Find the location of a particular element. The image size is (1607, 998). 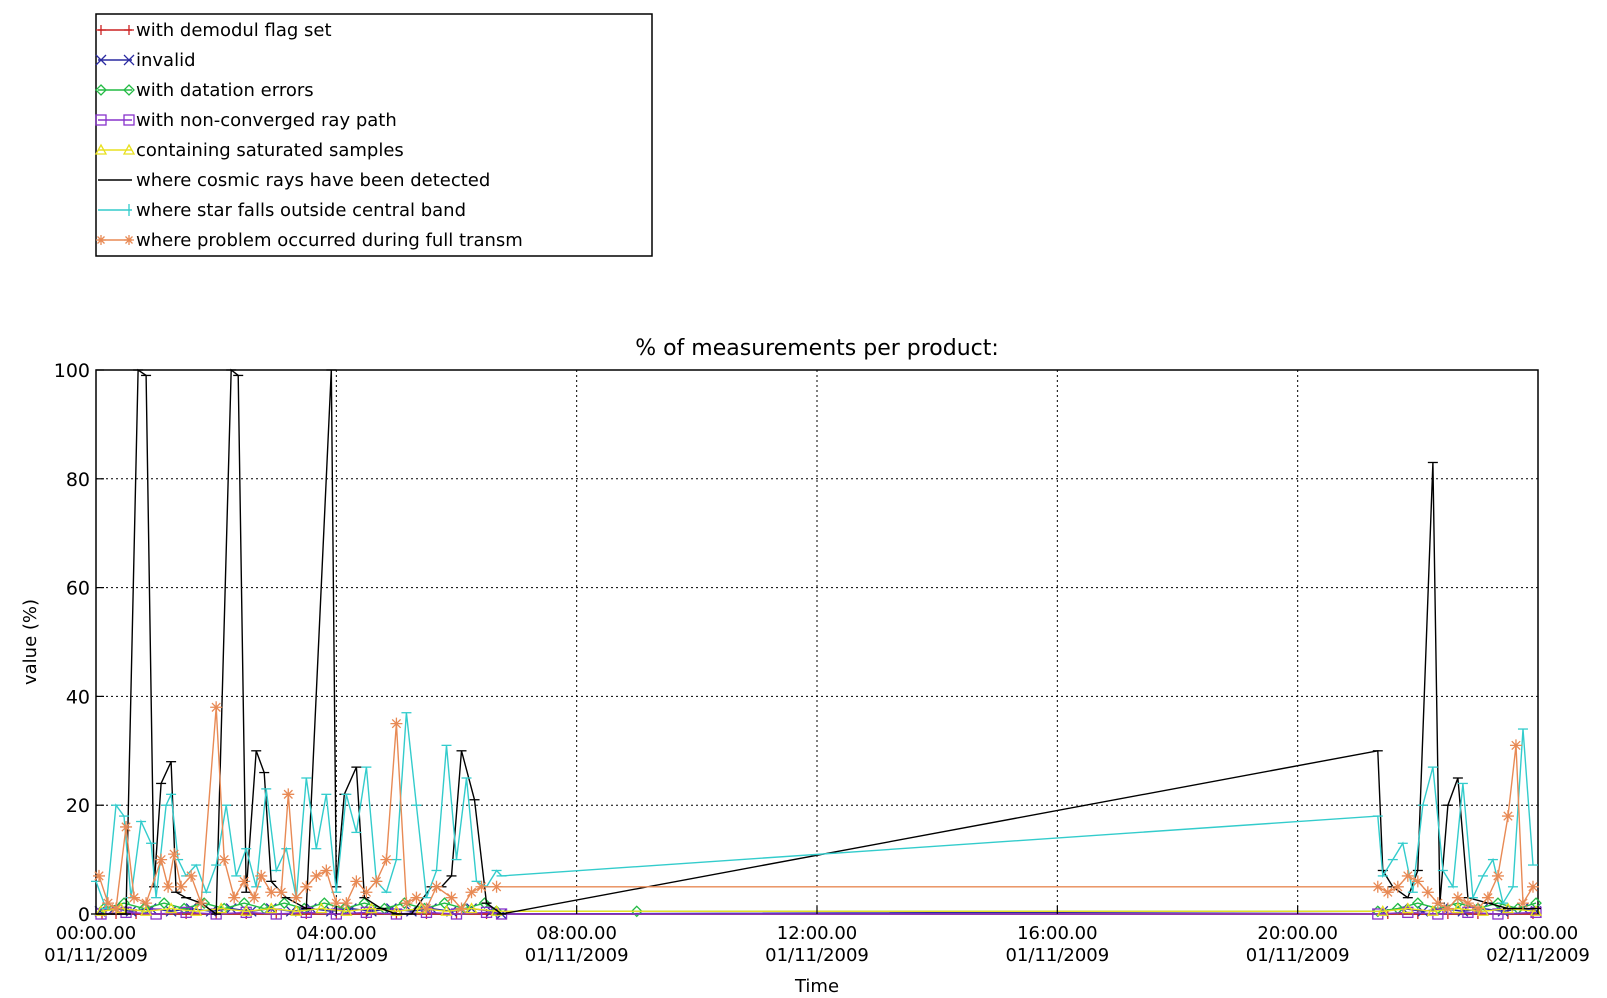

y-axis-ticks: 0 20 40 60 80 100 is located at coordinates (79, 643).